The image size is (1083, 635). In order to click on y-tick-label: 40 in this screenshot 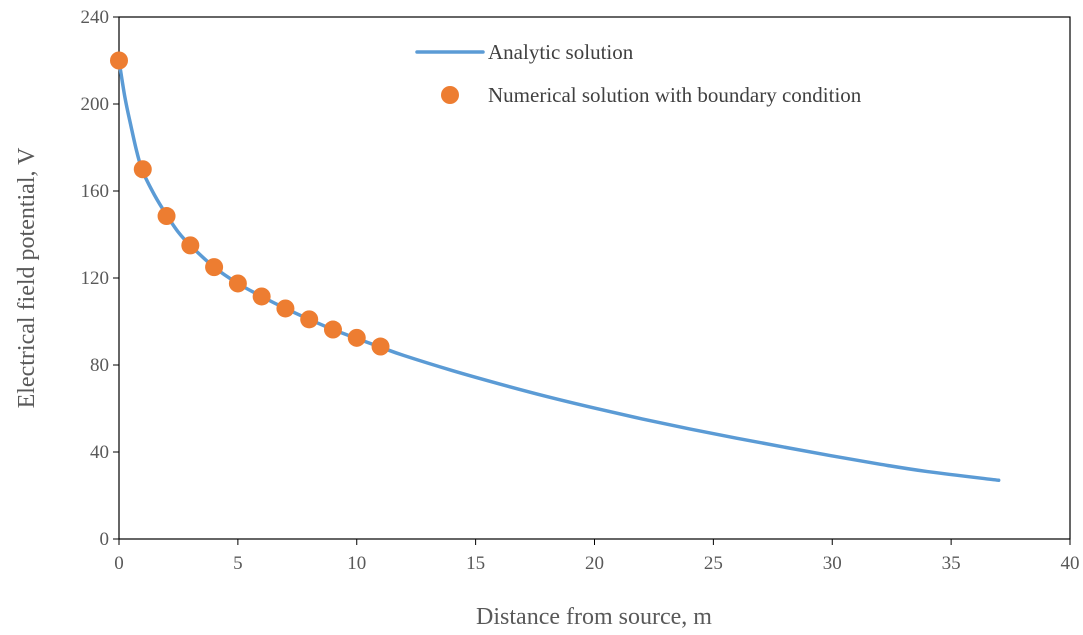, I will do `click(99, 452)`.